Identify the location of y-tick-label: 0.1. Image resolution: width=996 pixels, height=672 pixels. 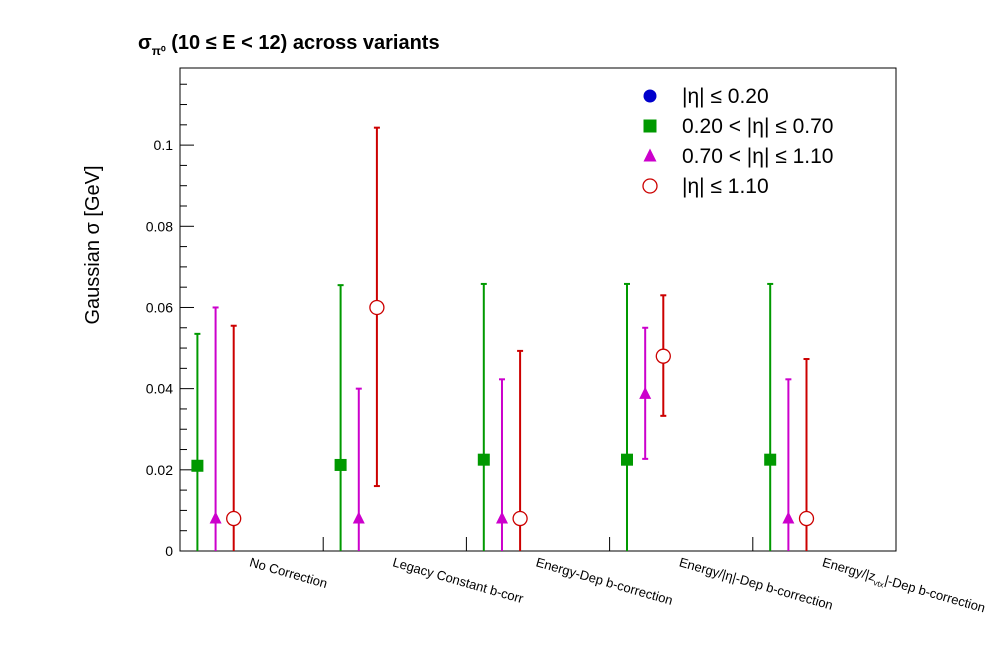
(164, 145).